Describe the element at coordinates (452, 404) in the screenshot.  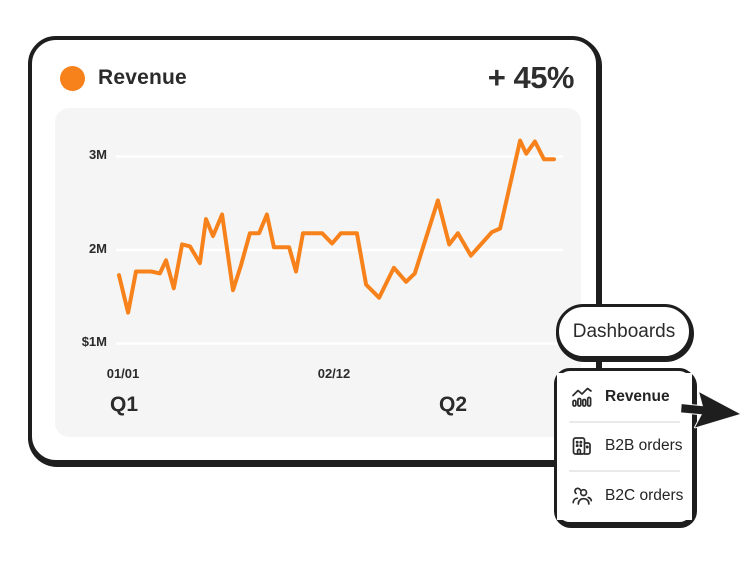
I see `quarter-label-q2: Q2` at that location.